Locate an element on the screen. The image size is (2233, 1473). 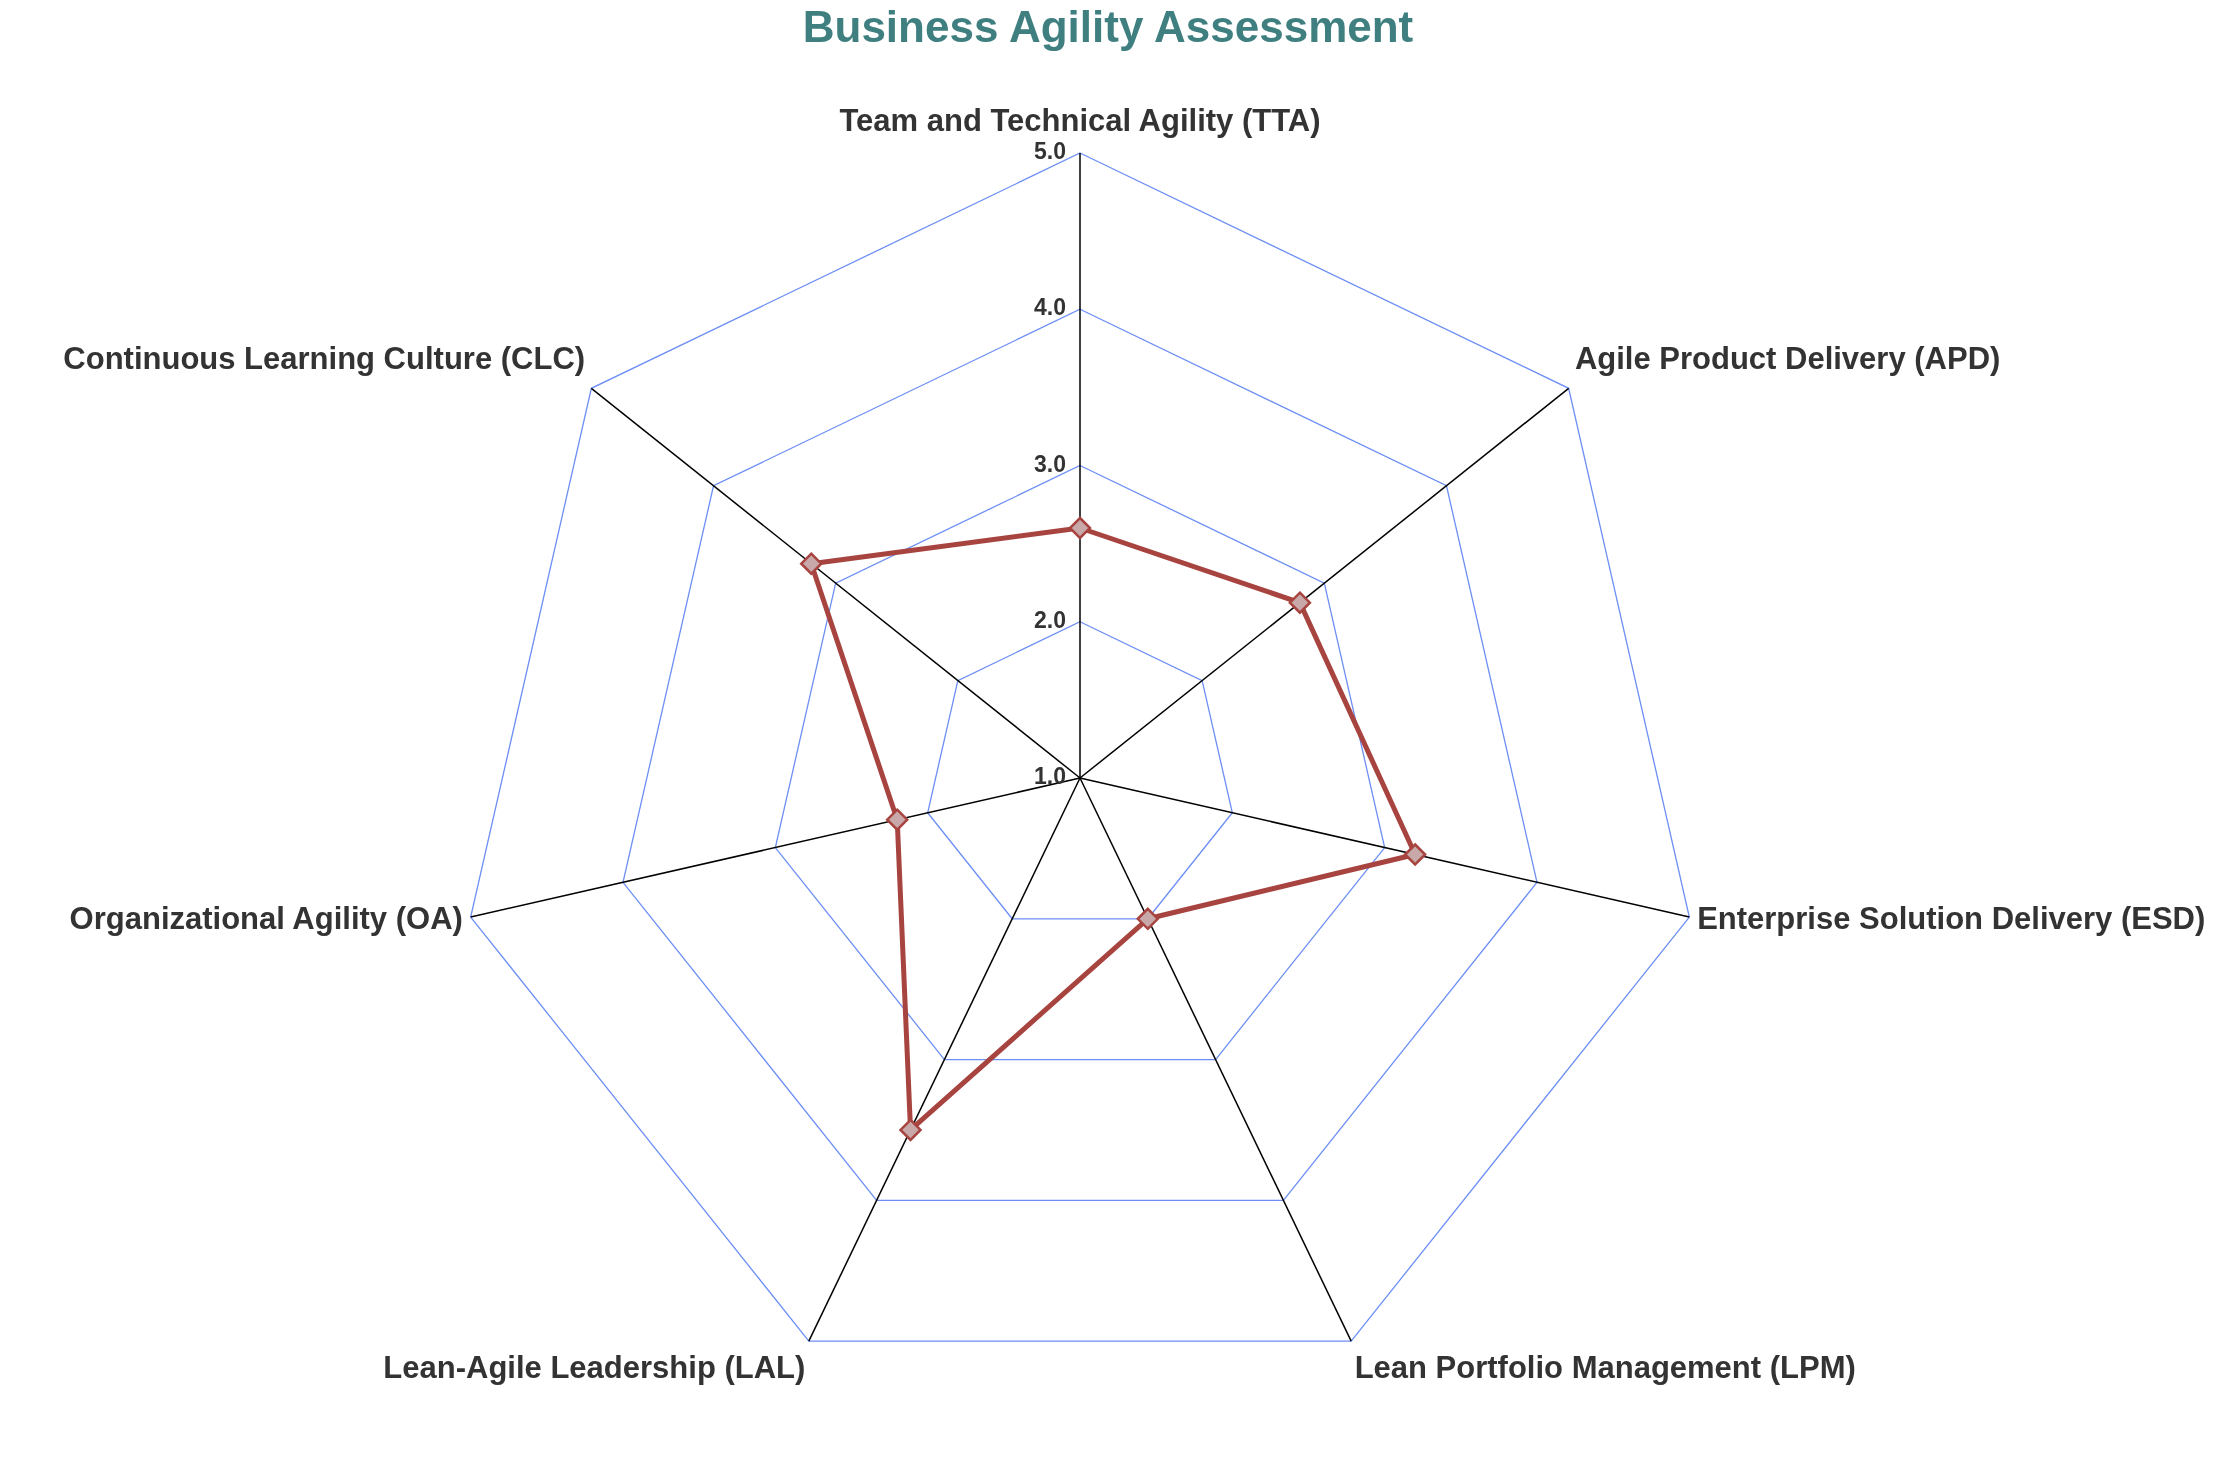
y-tick-label: 5.0 is located at coordinates (1050, 151).